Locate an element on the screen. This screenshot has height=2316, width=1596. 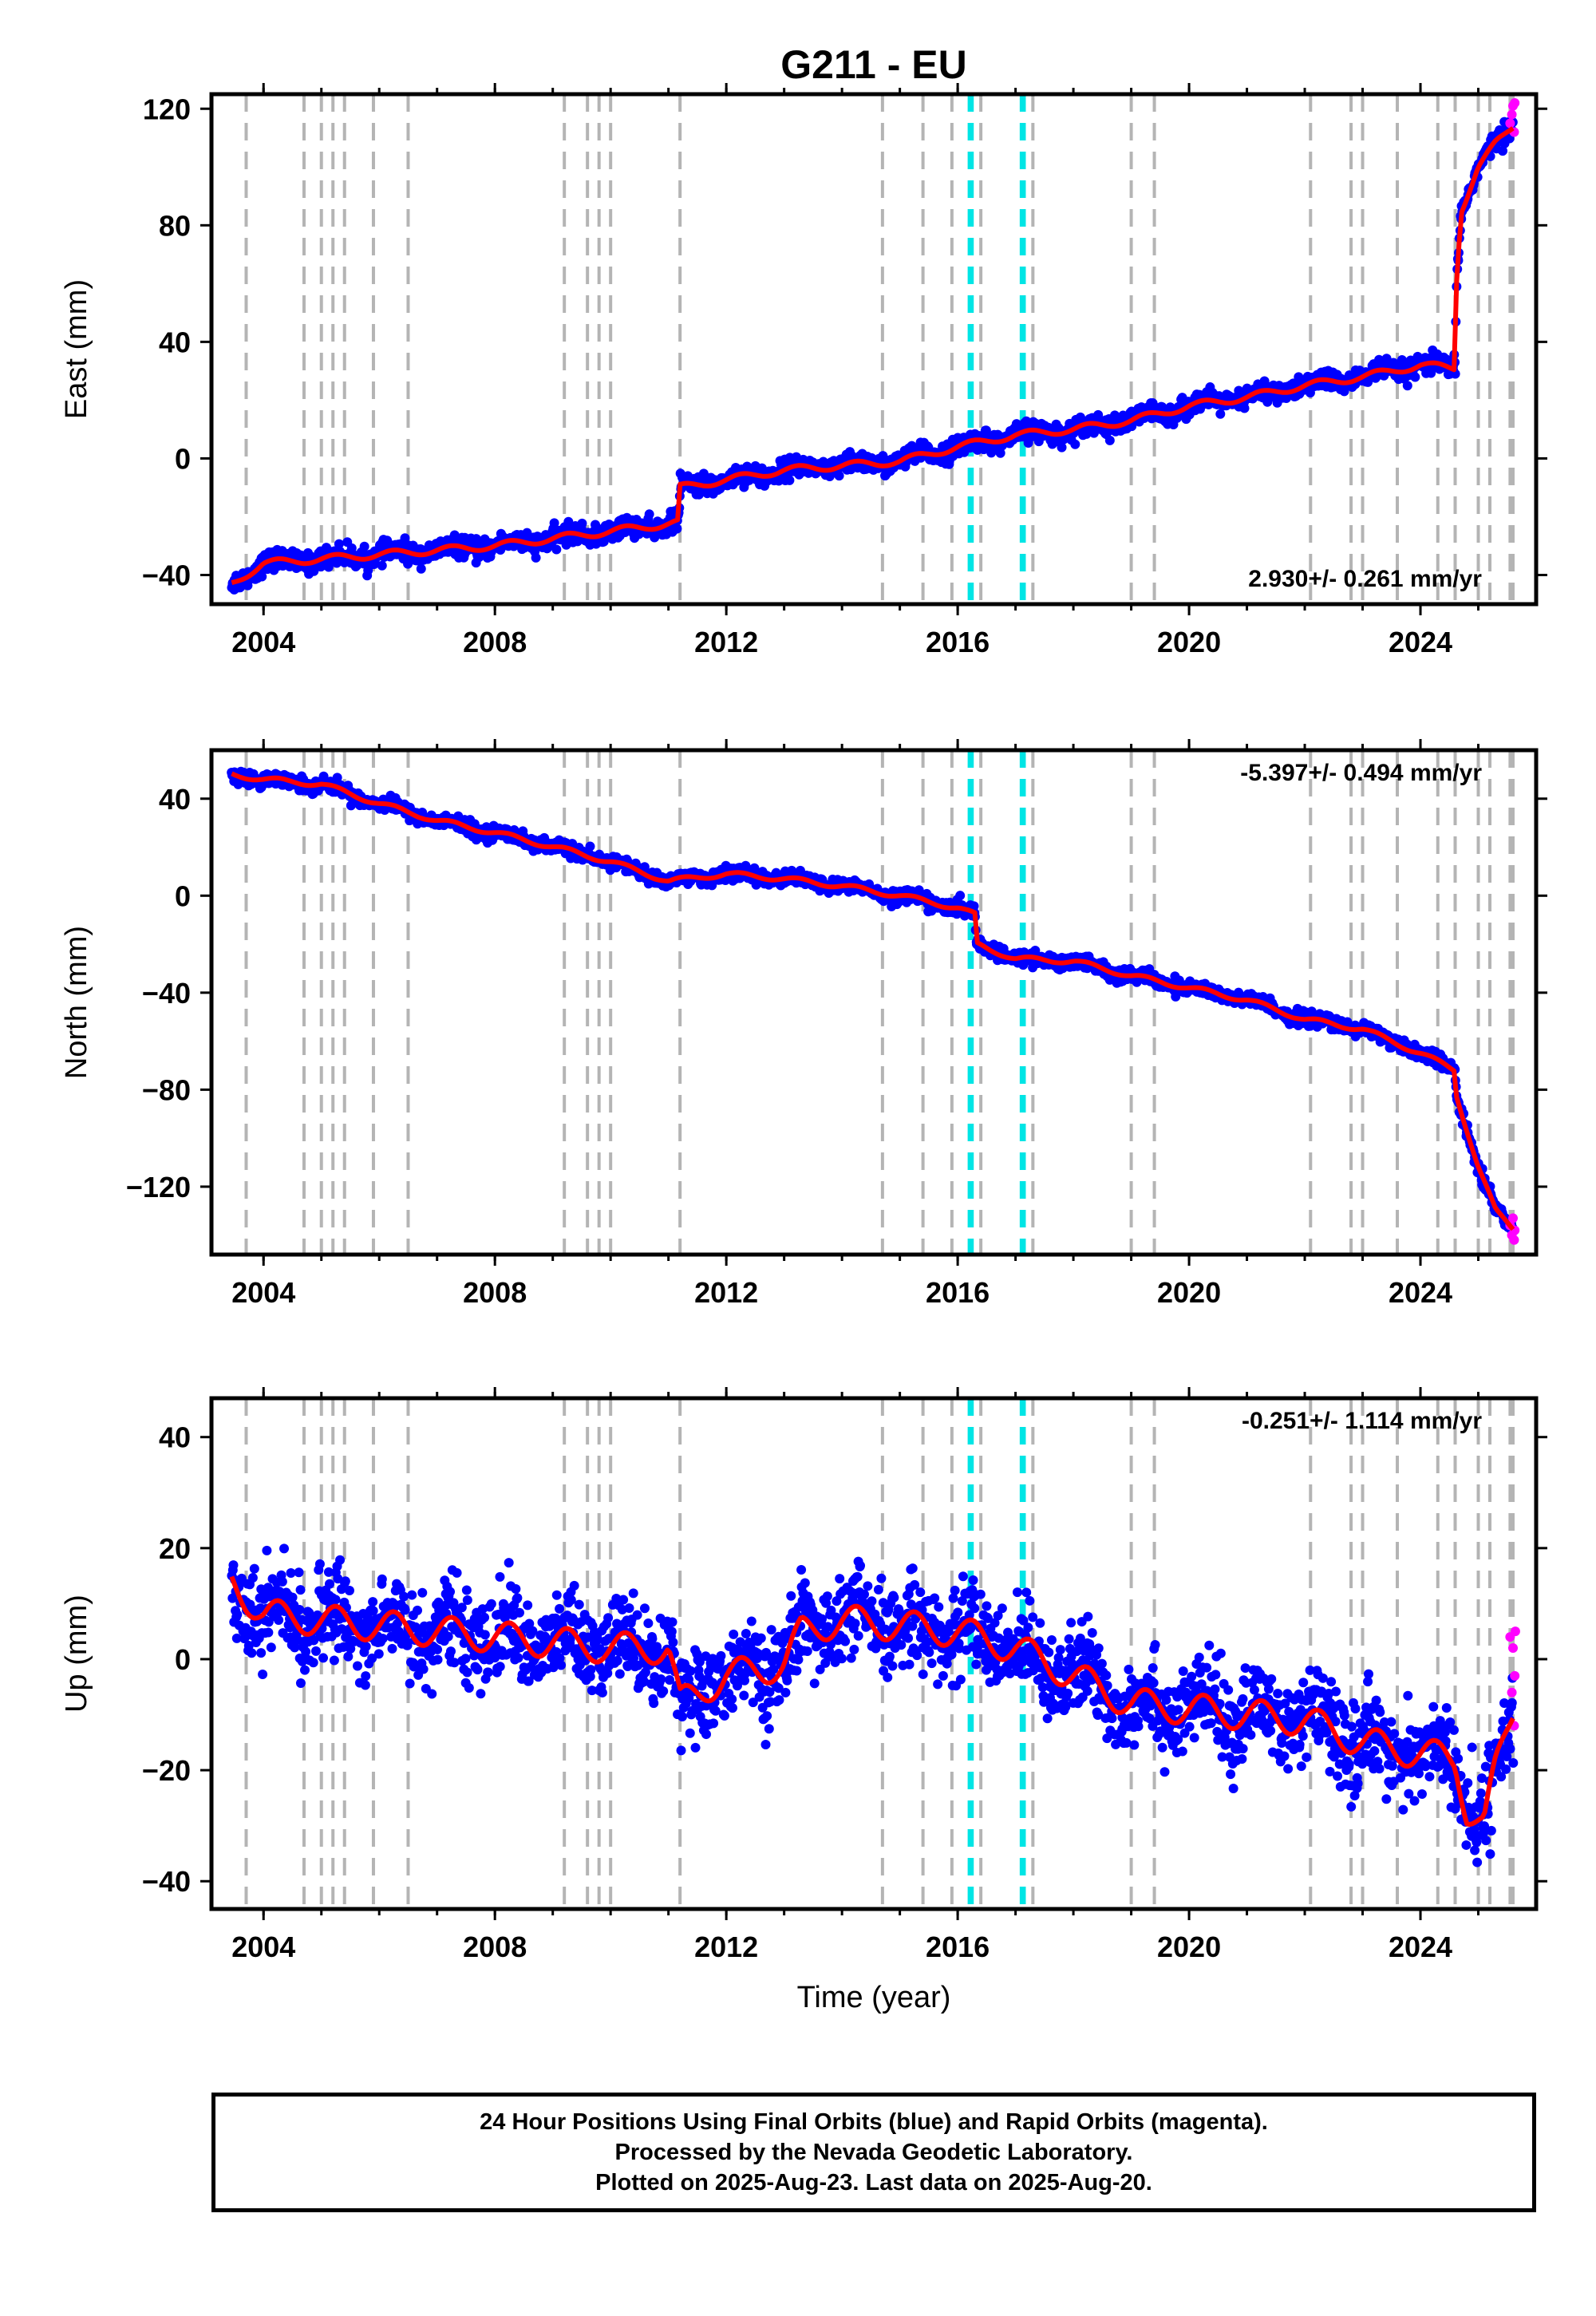
y-tick-label: −120 is located at coordinates (158, 1187).